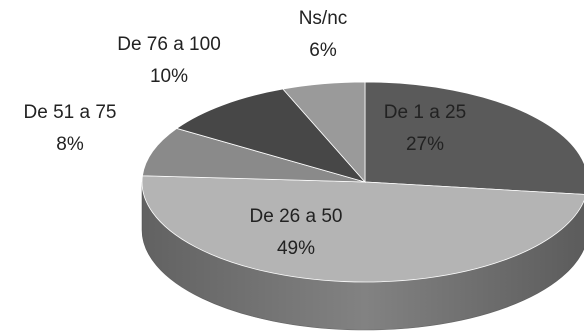 Image resolution: width=584 pixels, height=335 pixels. I want to click on slice-value-5: 6%, so click(323, 50).